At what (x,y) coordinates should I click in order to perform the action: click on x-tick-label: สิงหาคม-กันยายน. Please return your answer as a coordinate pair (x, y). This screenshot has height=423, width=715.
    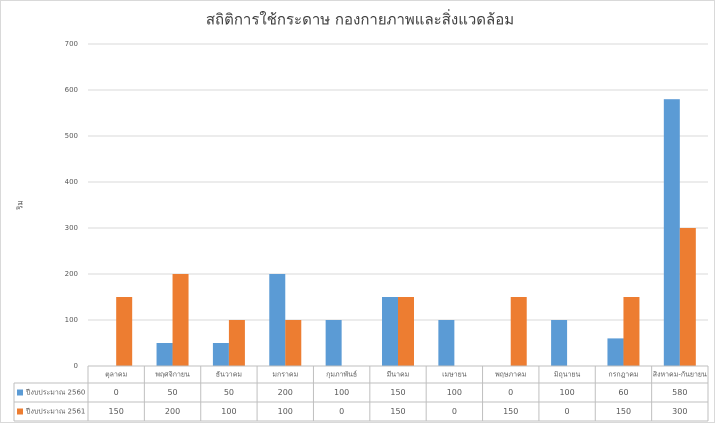
    Looking at the image, I should click on (680, 375).